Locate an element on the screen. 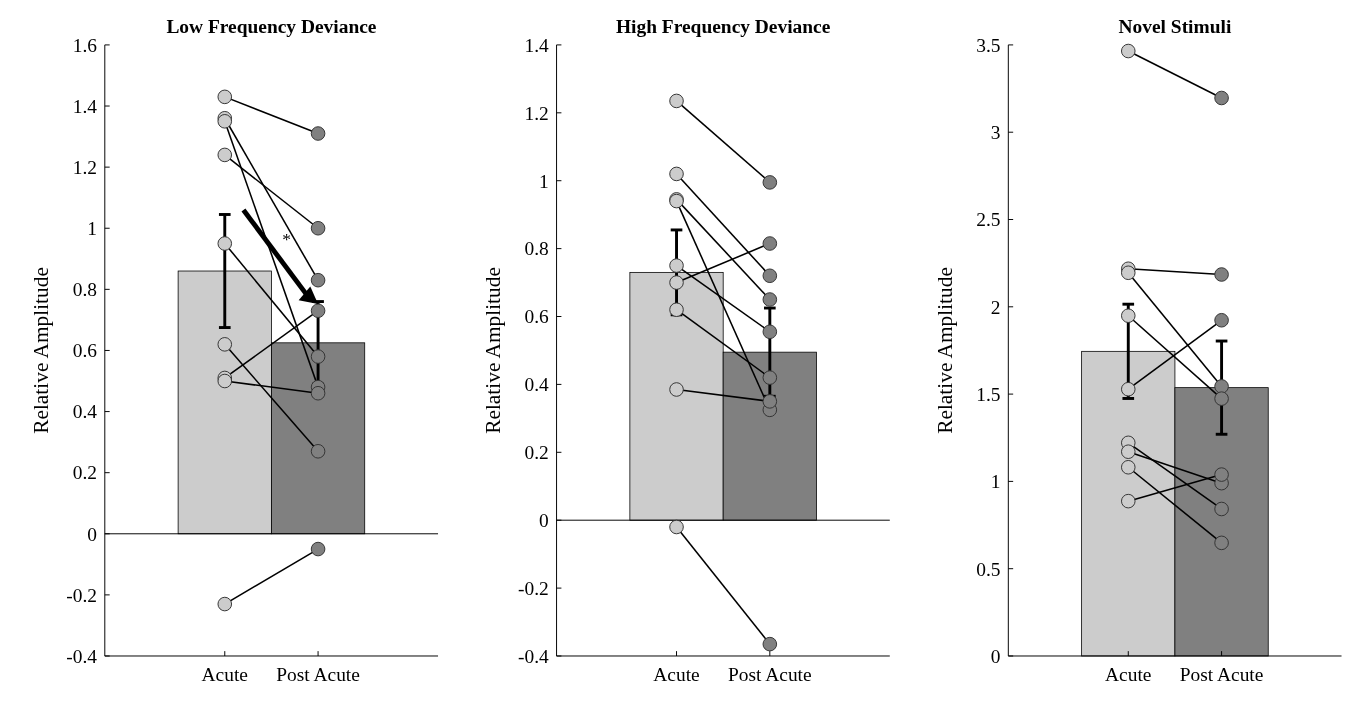 The height and width of the screenshot is (702, 1360). annotation: * is located at coordinates (286, 239).